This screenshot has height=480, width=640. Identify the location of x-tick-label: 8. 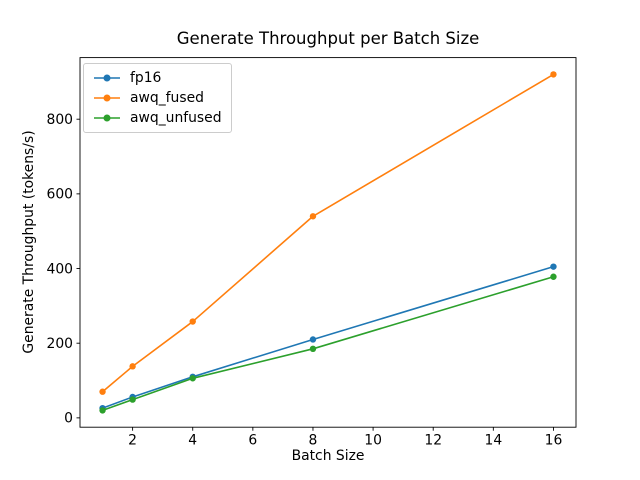
(313, 441).